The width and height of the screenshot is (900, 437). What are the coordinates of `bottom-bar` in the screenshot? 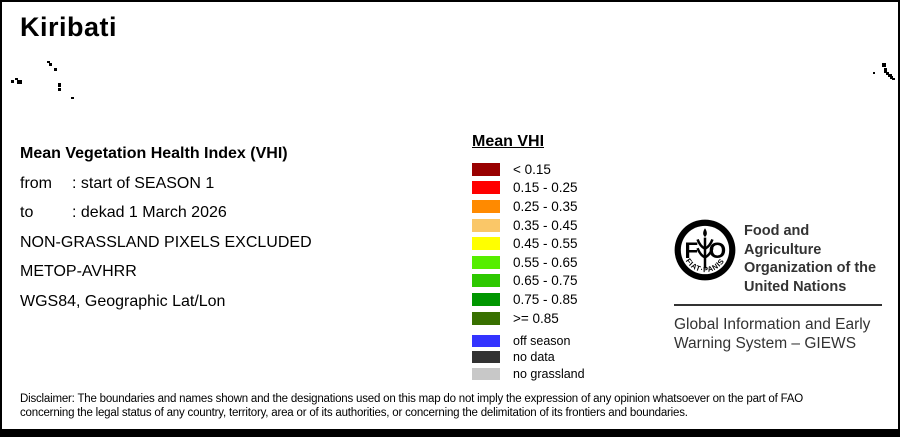 It's located at (450, 432).